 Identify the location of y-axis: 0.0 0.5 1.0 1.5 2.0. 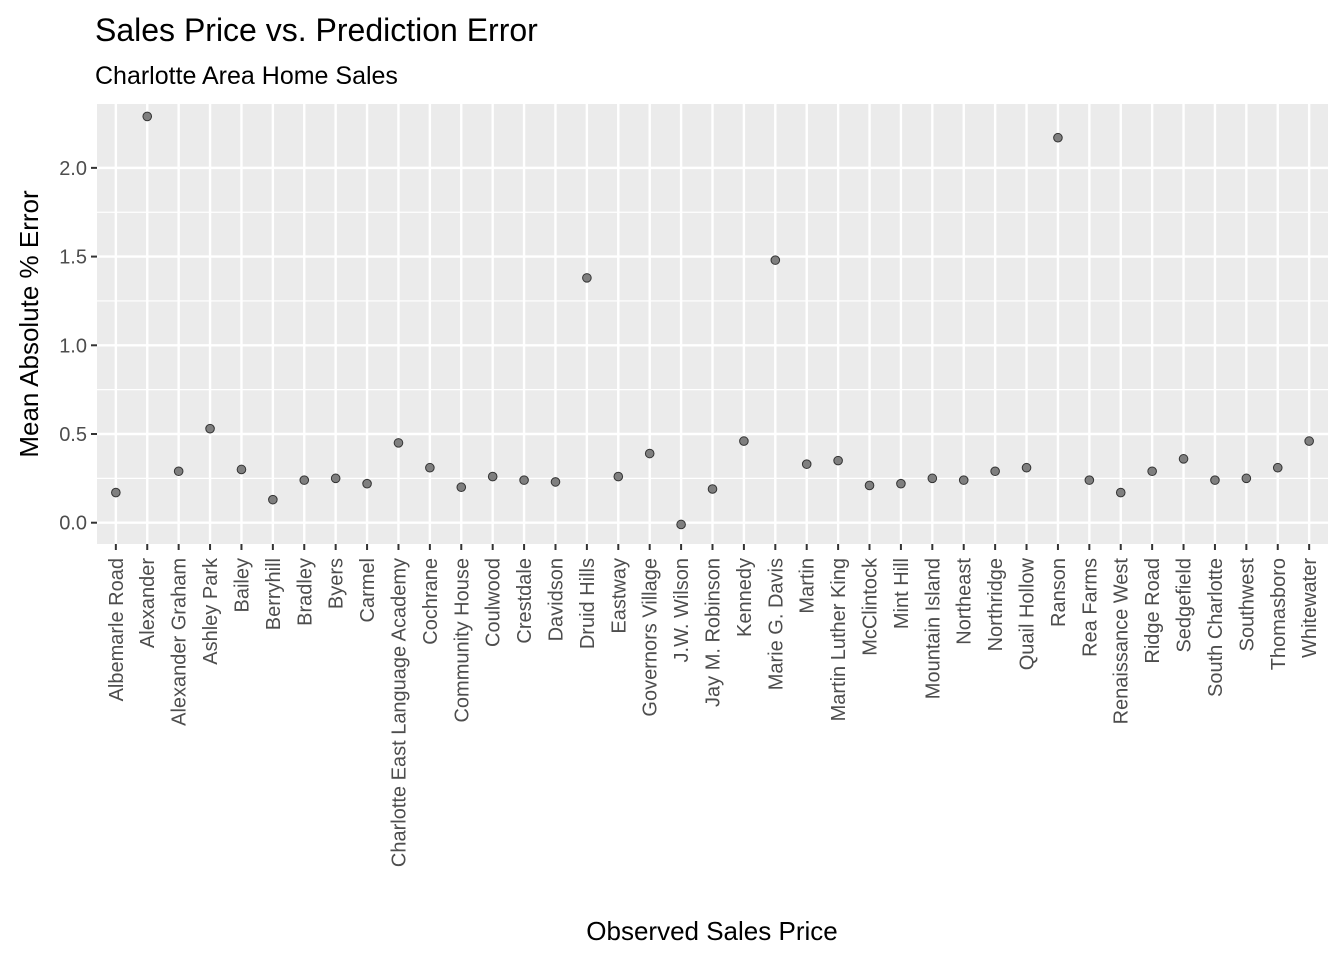
(78, 346).